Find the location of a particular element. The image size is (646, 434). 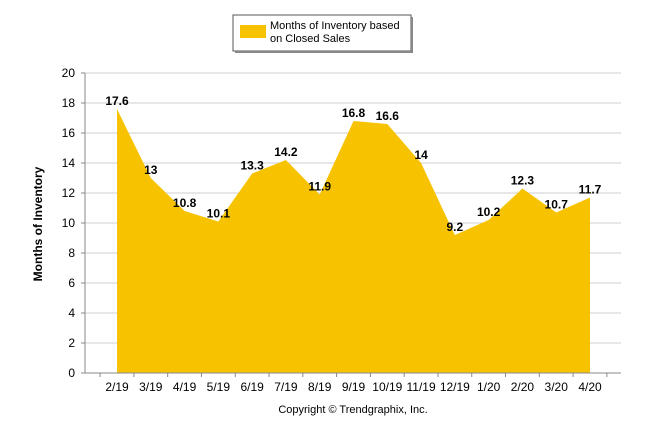

y-tick-label: 20 is located at coordinates (69, 73).